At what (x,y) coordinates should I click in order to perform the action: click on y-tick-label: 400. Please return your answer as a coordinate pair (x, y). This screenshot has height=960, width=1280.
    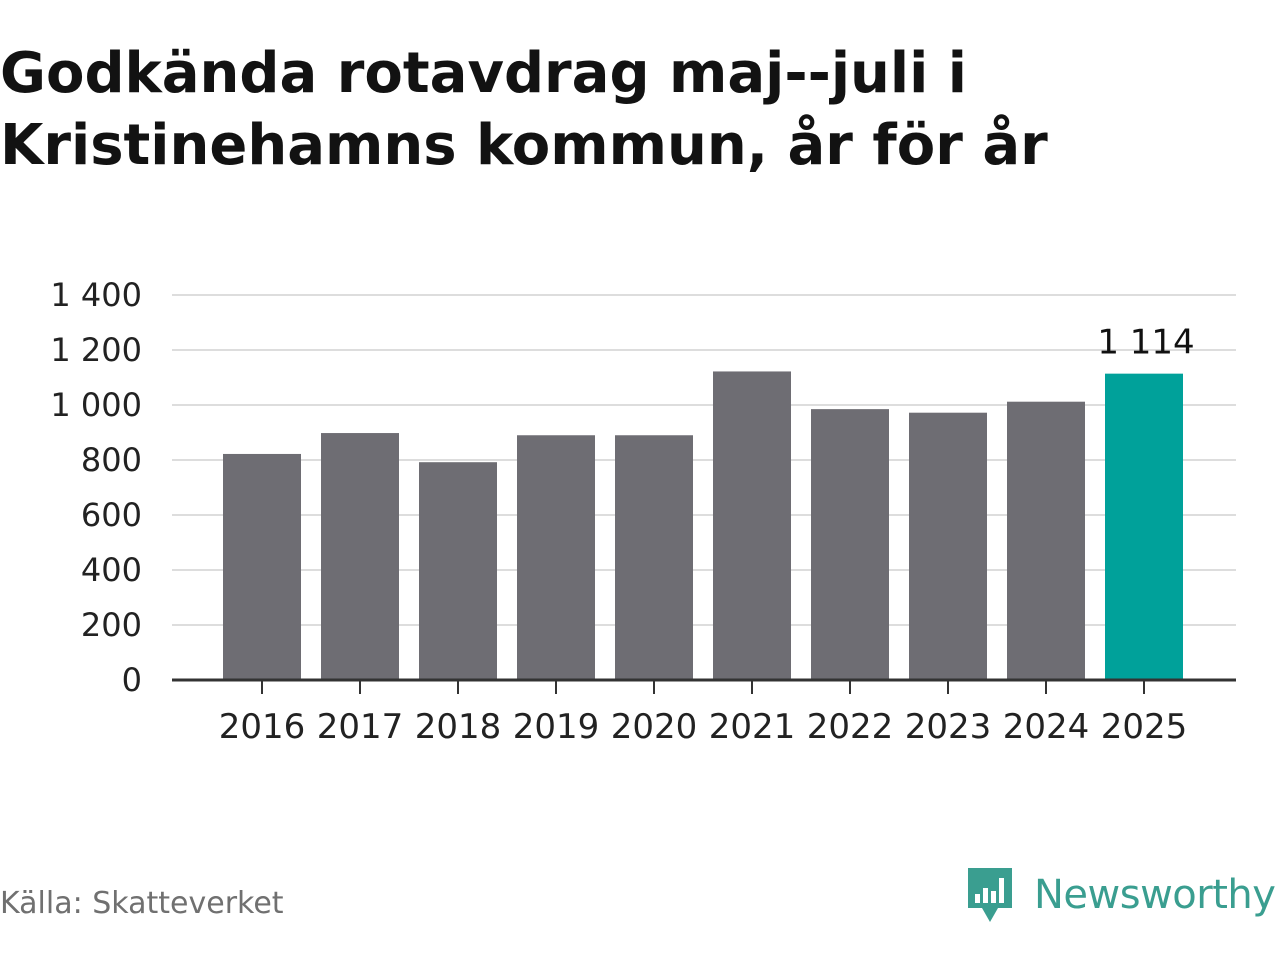
    Looking at the image, I should click on (111, 570).